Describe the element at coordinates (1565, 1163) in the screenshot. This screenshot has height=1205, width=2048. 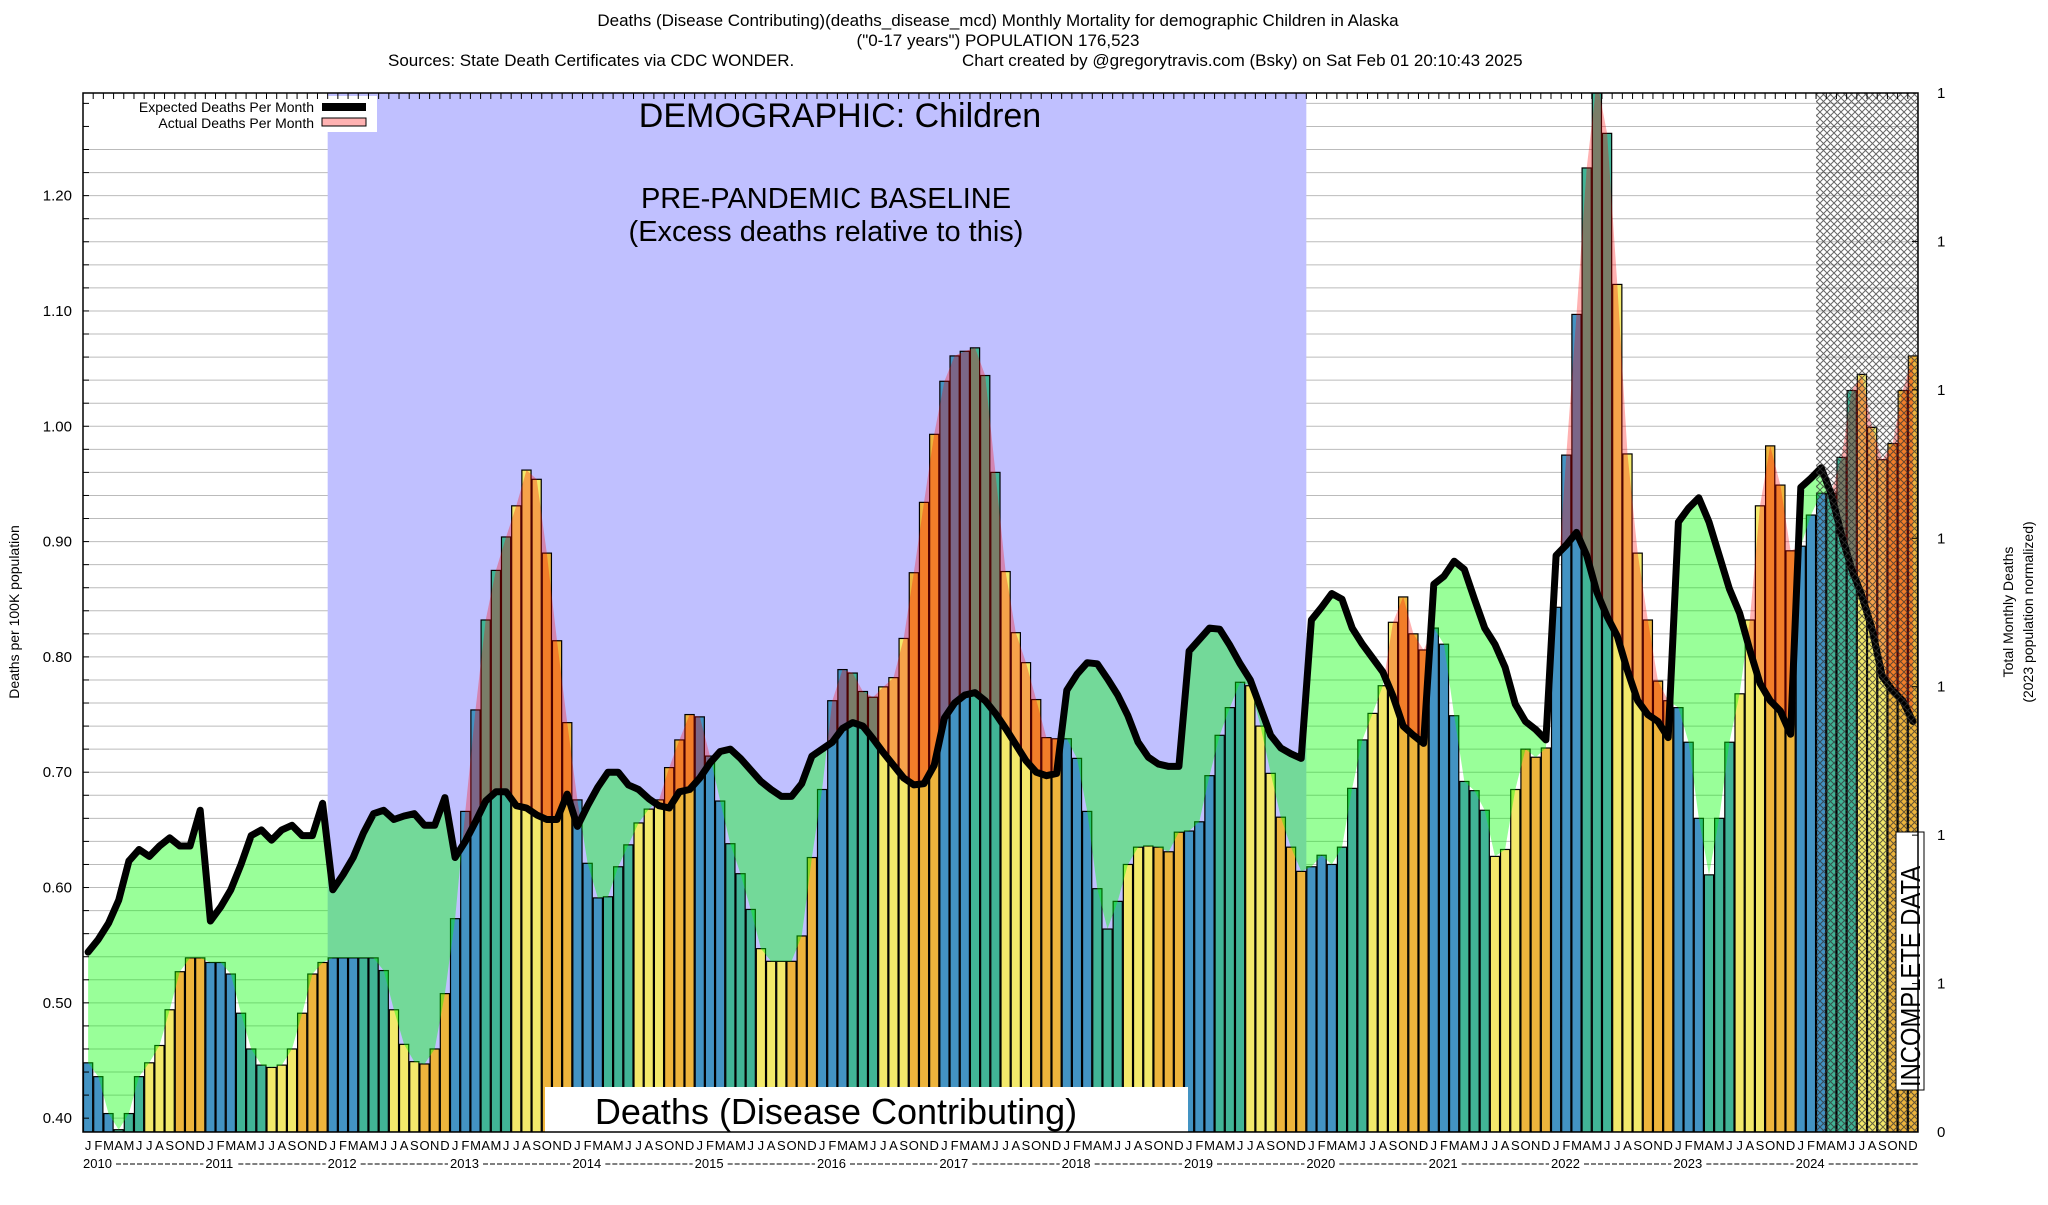
I see `year-label: 2022` at that location.